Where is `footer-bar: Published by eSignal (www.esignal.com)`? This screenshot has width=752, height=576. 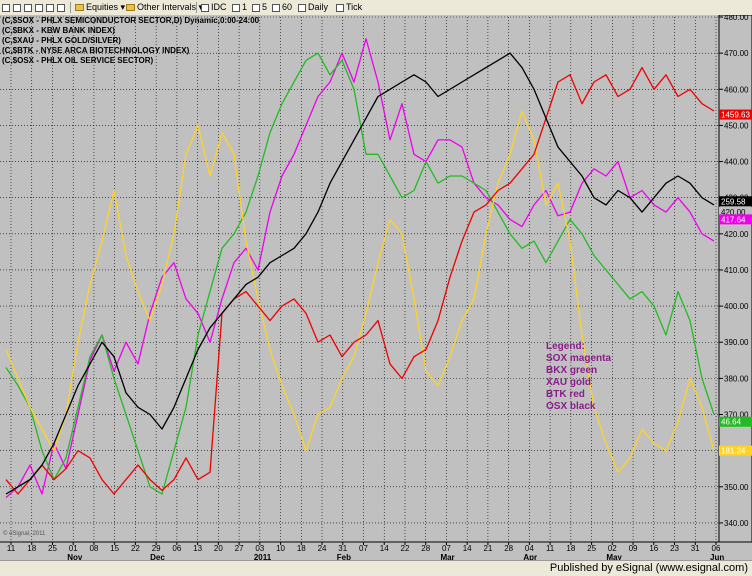
footer-bar: Published by eSignal (www.esignal.com) is located at coordinates (376, 568).